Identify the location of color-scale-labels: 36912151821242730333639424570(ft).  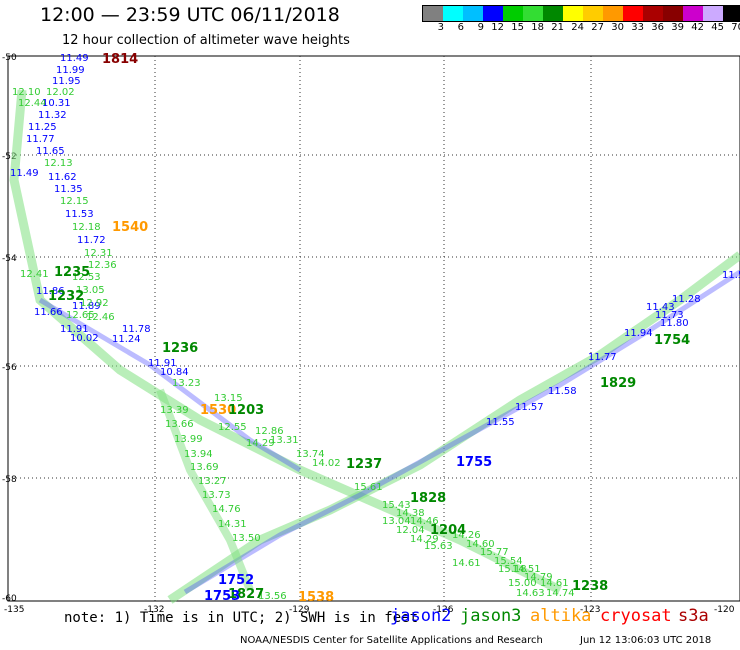
(581, 29).